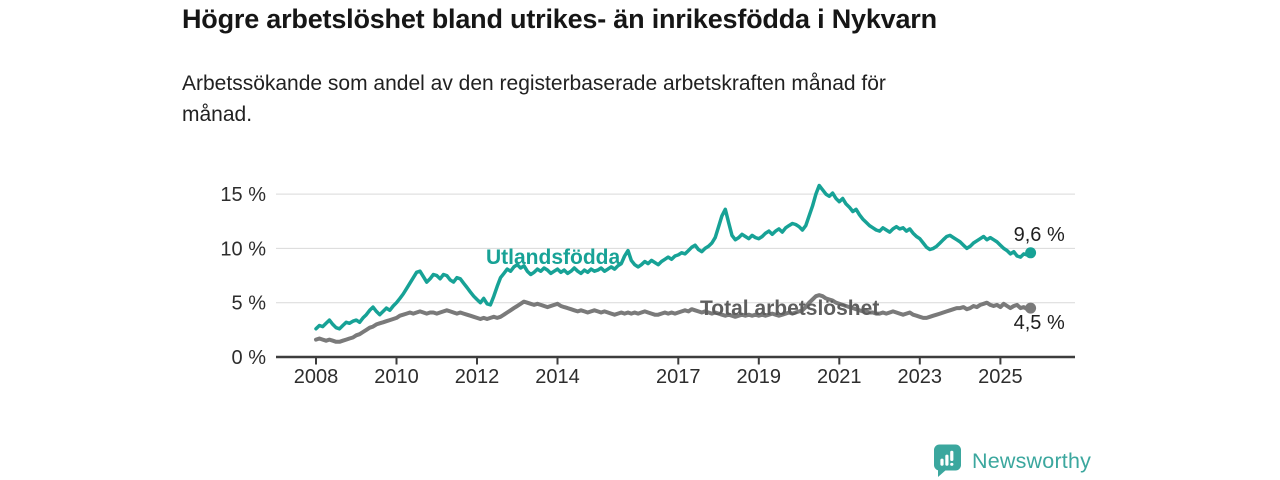 This screenshot has width=1280, height=480. What do you see at coordinates (243, 195) in the screenshot?
I see `y-axis-label-15: 15 %` at bounding box center [243, 195].